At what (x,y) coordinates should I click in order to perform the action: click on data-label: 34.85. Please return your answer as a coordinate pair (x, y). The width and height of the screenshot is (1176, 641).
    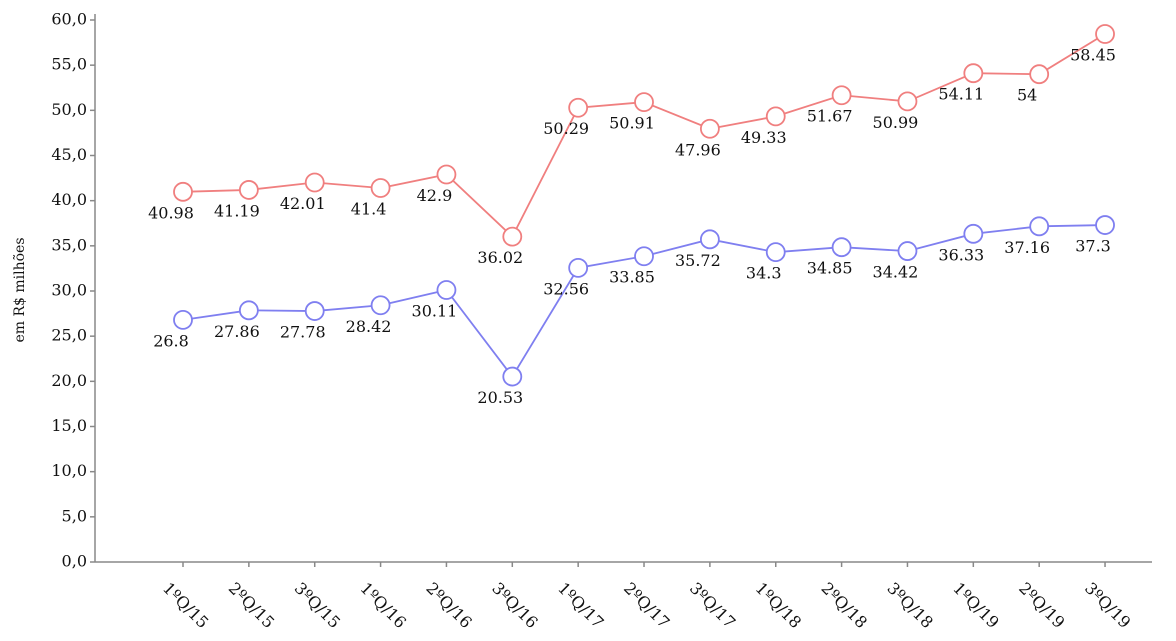
    Looking at the image, I should click on (830, 268).